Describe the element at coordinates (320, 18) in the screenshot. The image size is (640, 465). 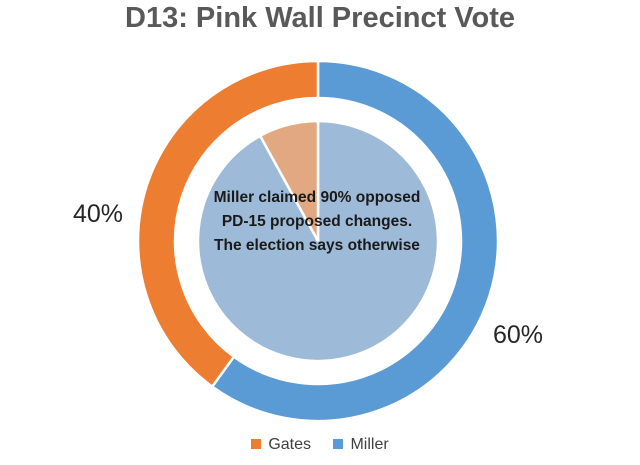
I see `chart-title: D13: Pink Wall Precinct Vote` at that location.